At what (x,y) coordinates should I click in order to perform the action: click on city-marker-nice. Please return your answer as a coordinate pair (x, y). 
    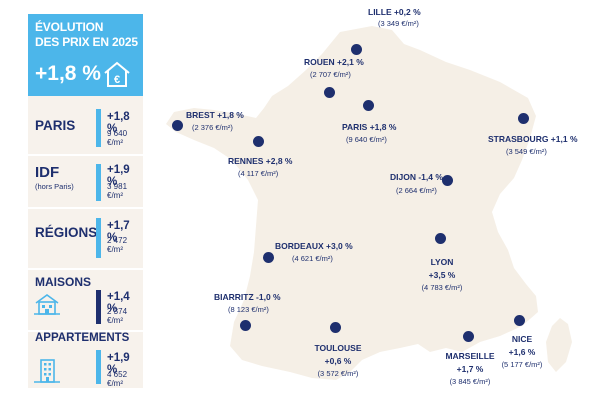
    Looking at the image, I should click on (519, 320).